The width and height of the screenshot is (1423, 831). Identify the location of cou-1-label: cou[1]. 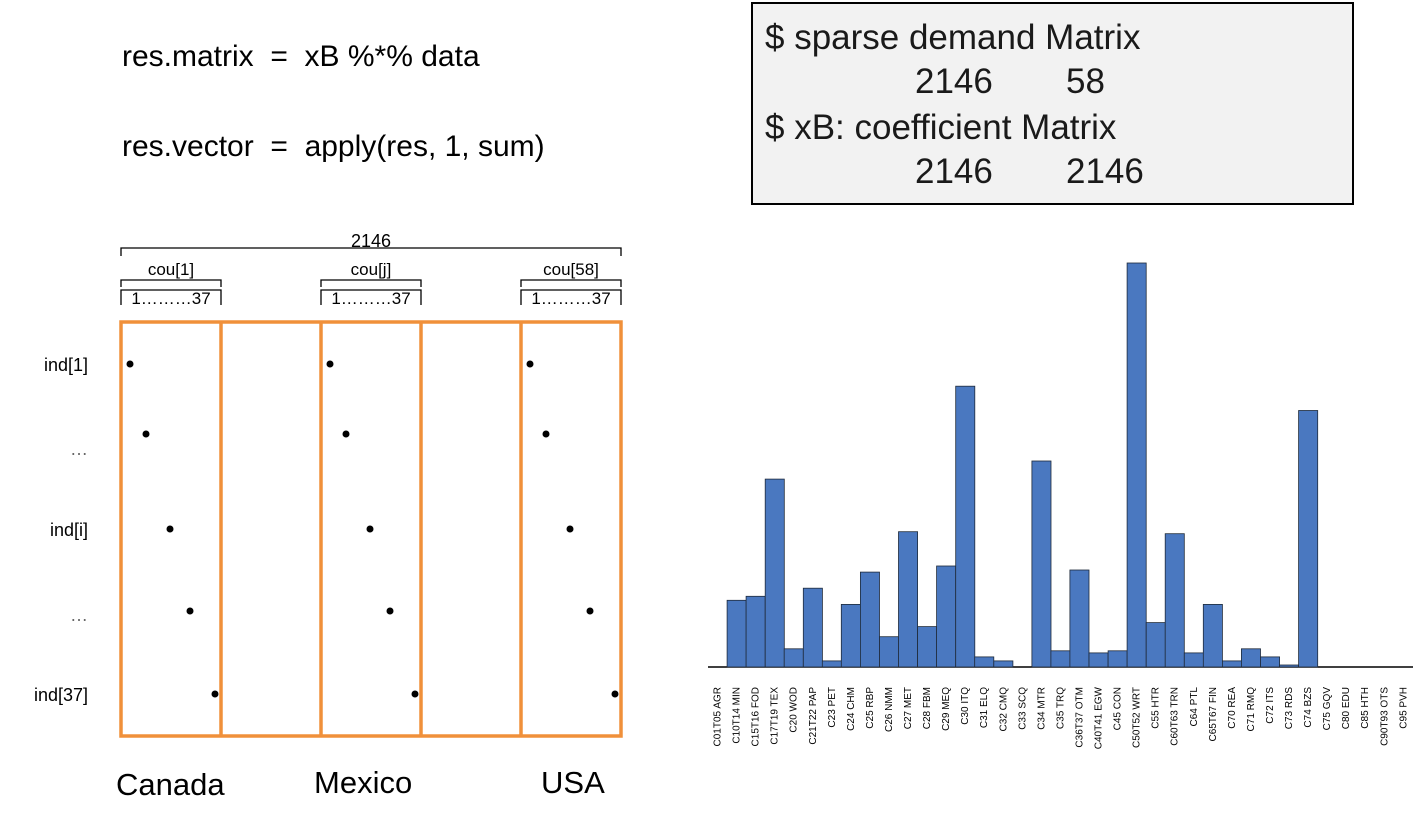
(171, 269).